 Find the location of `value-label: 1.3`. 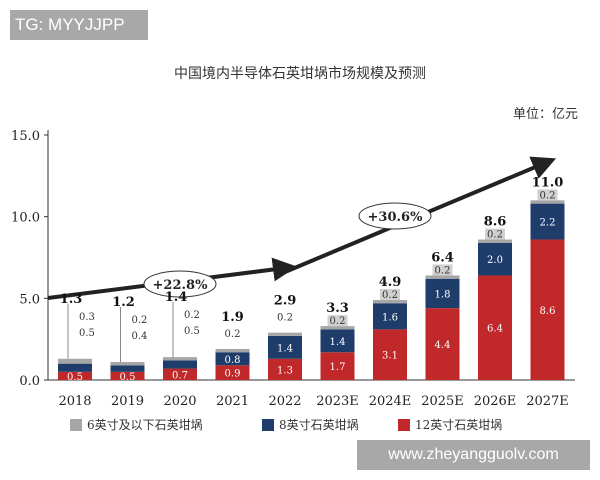

value-label: 1.3 is located at coordinates (285, 370).